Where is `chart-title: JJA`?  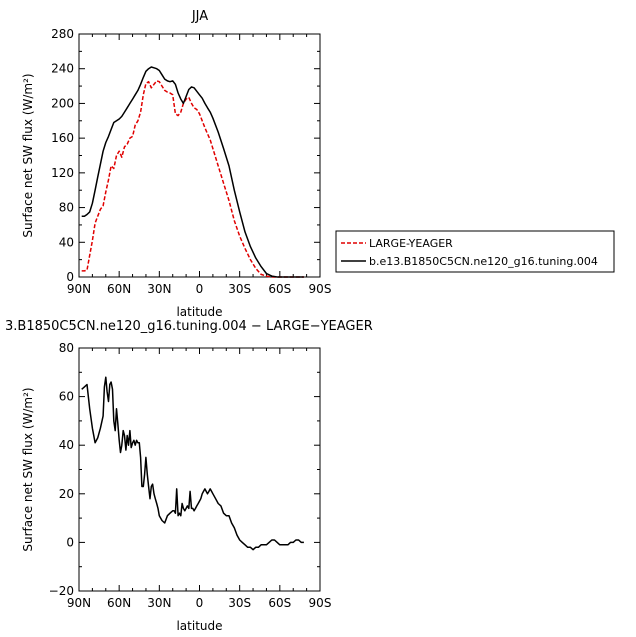
chart-title: JJA is located at coordinates (199, 16).